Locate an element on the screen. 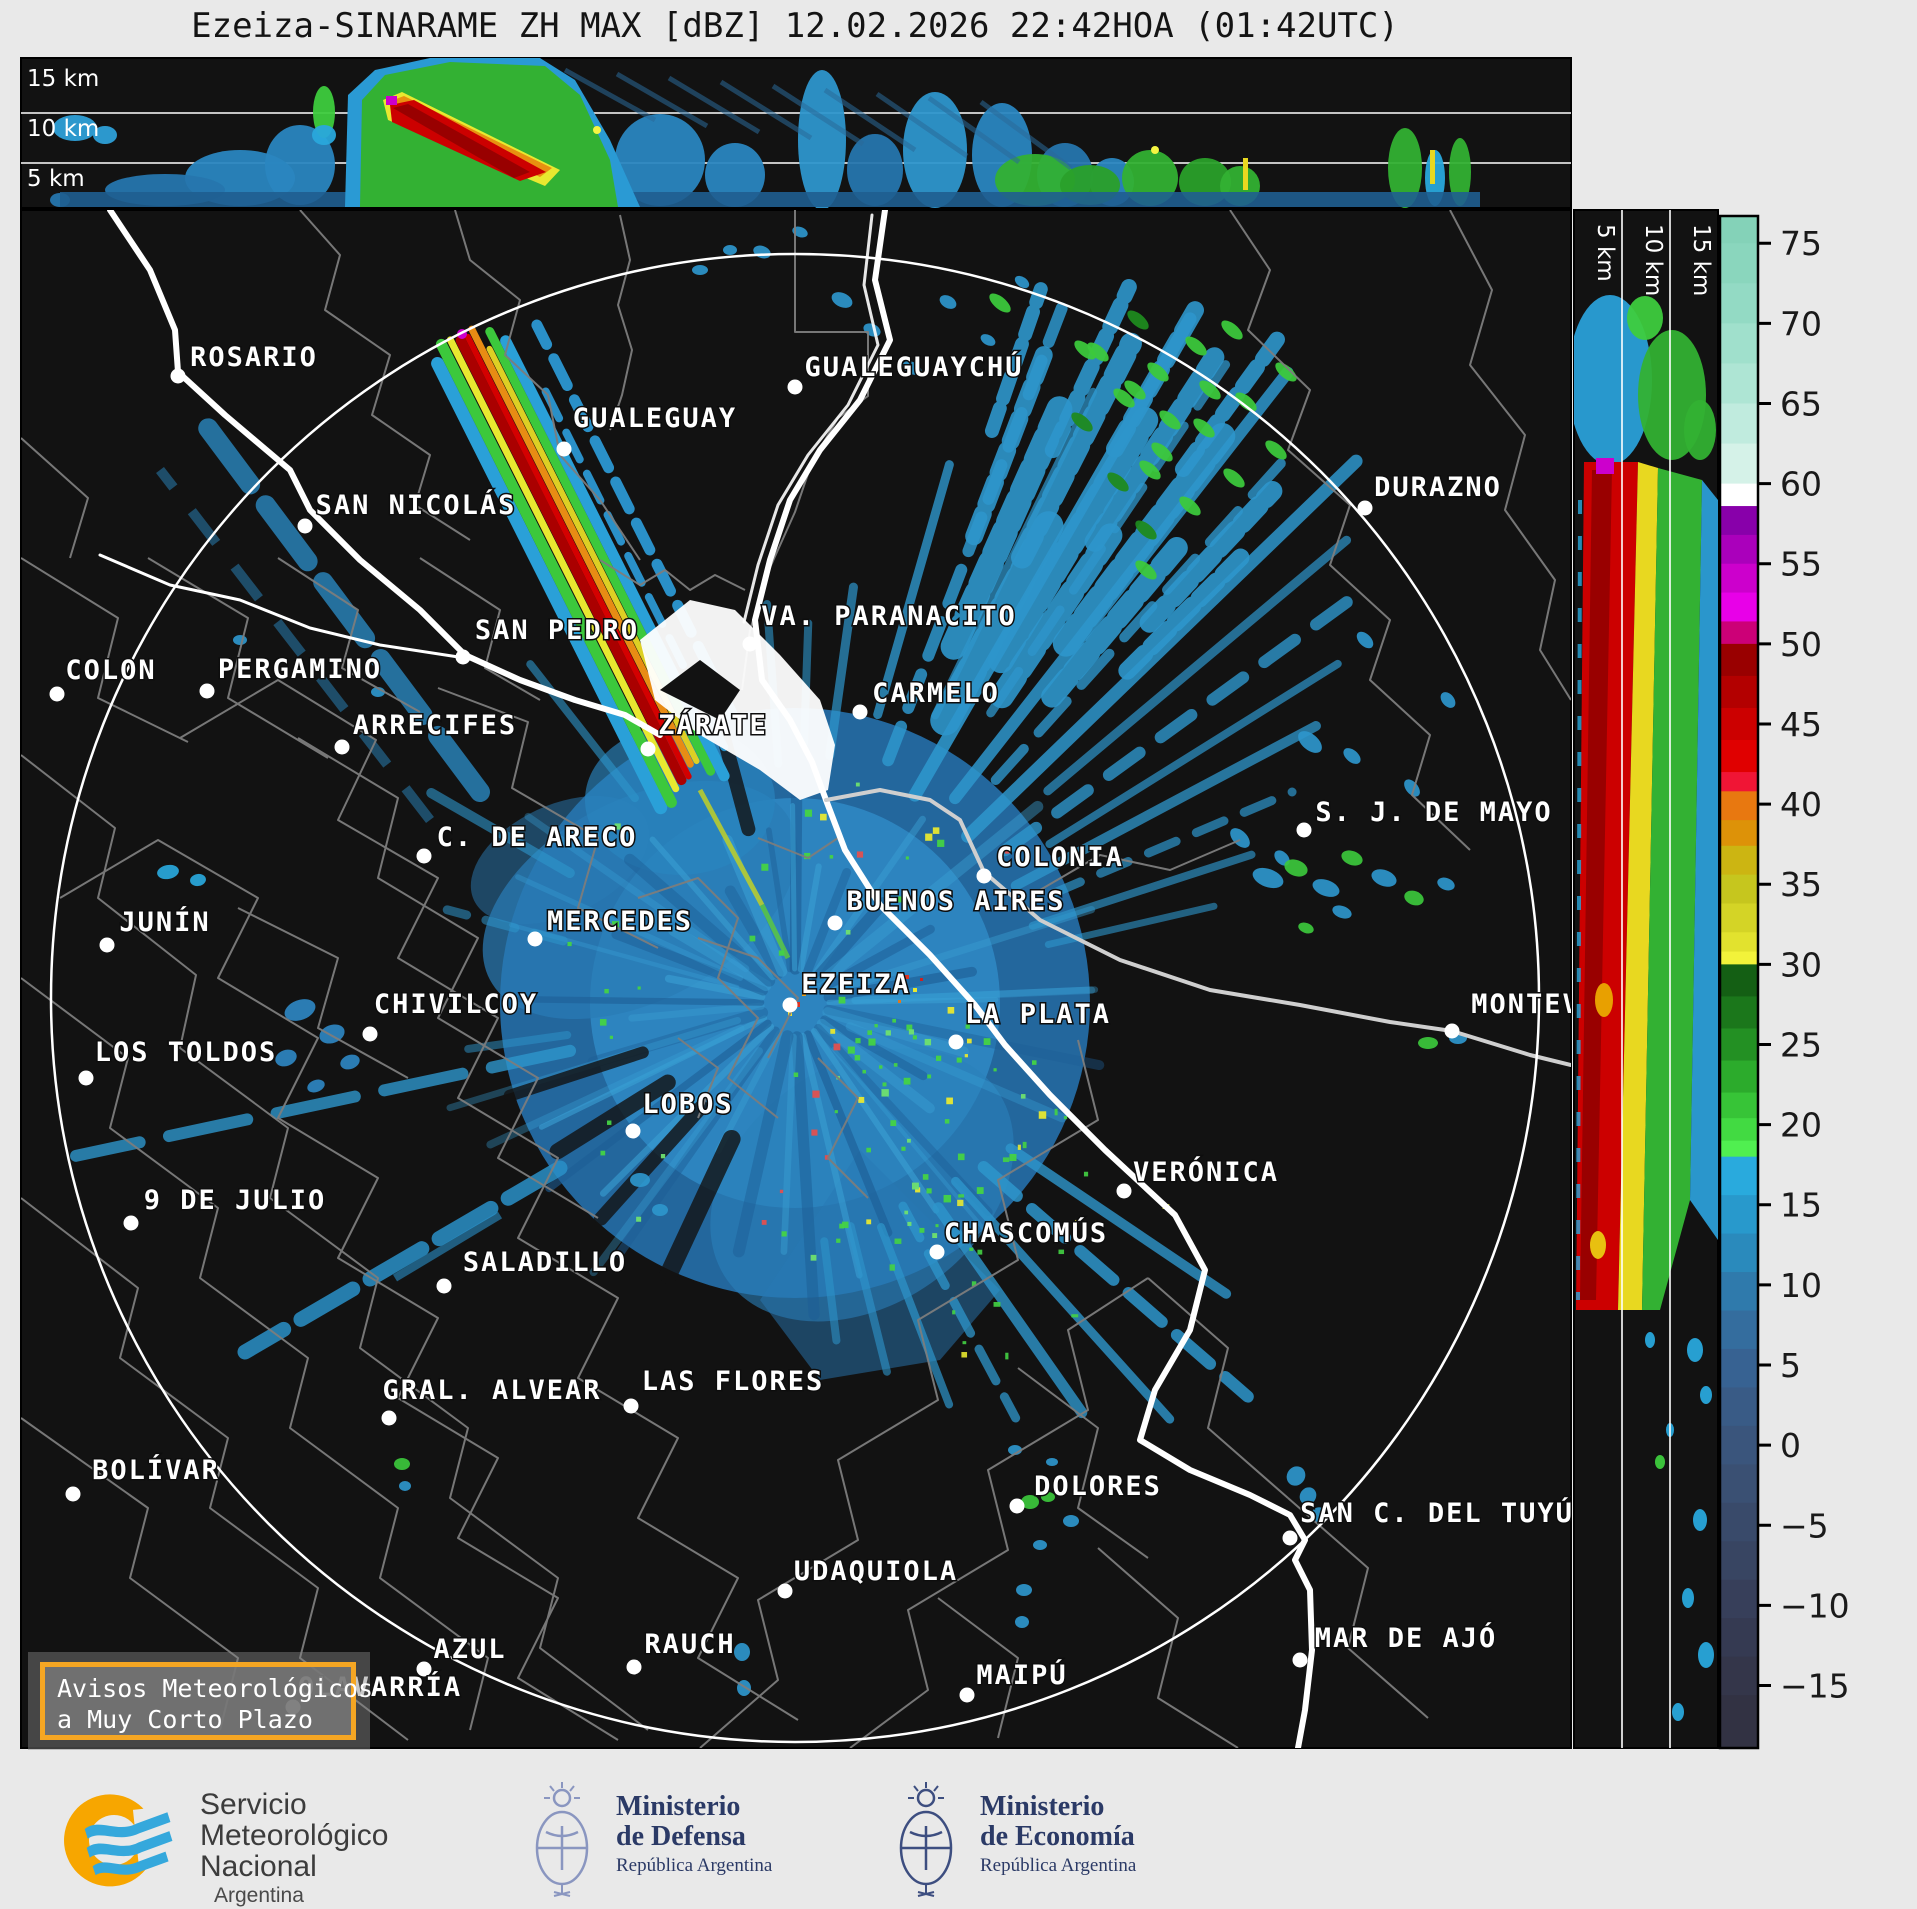 Image resolution: width=1917 pixels, height=1909 pixels. top-profile-height-label: 15 km is located at coordinates (63, 79).